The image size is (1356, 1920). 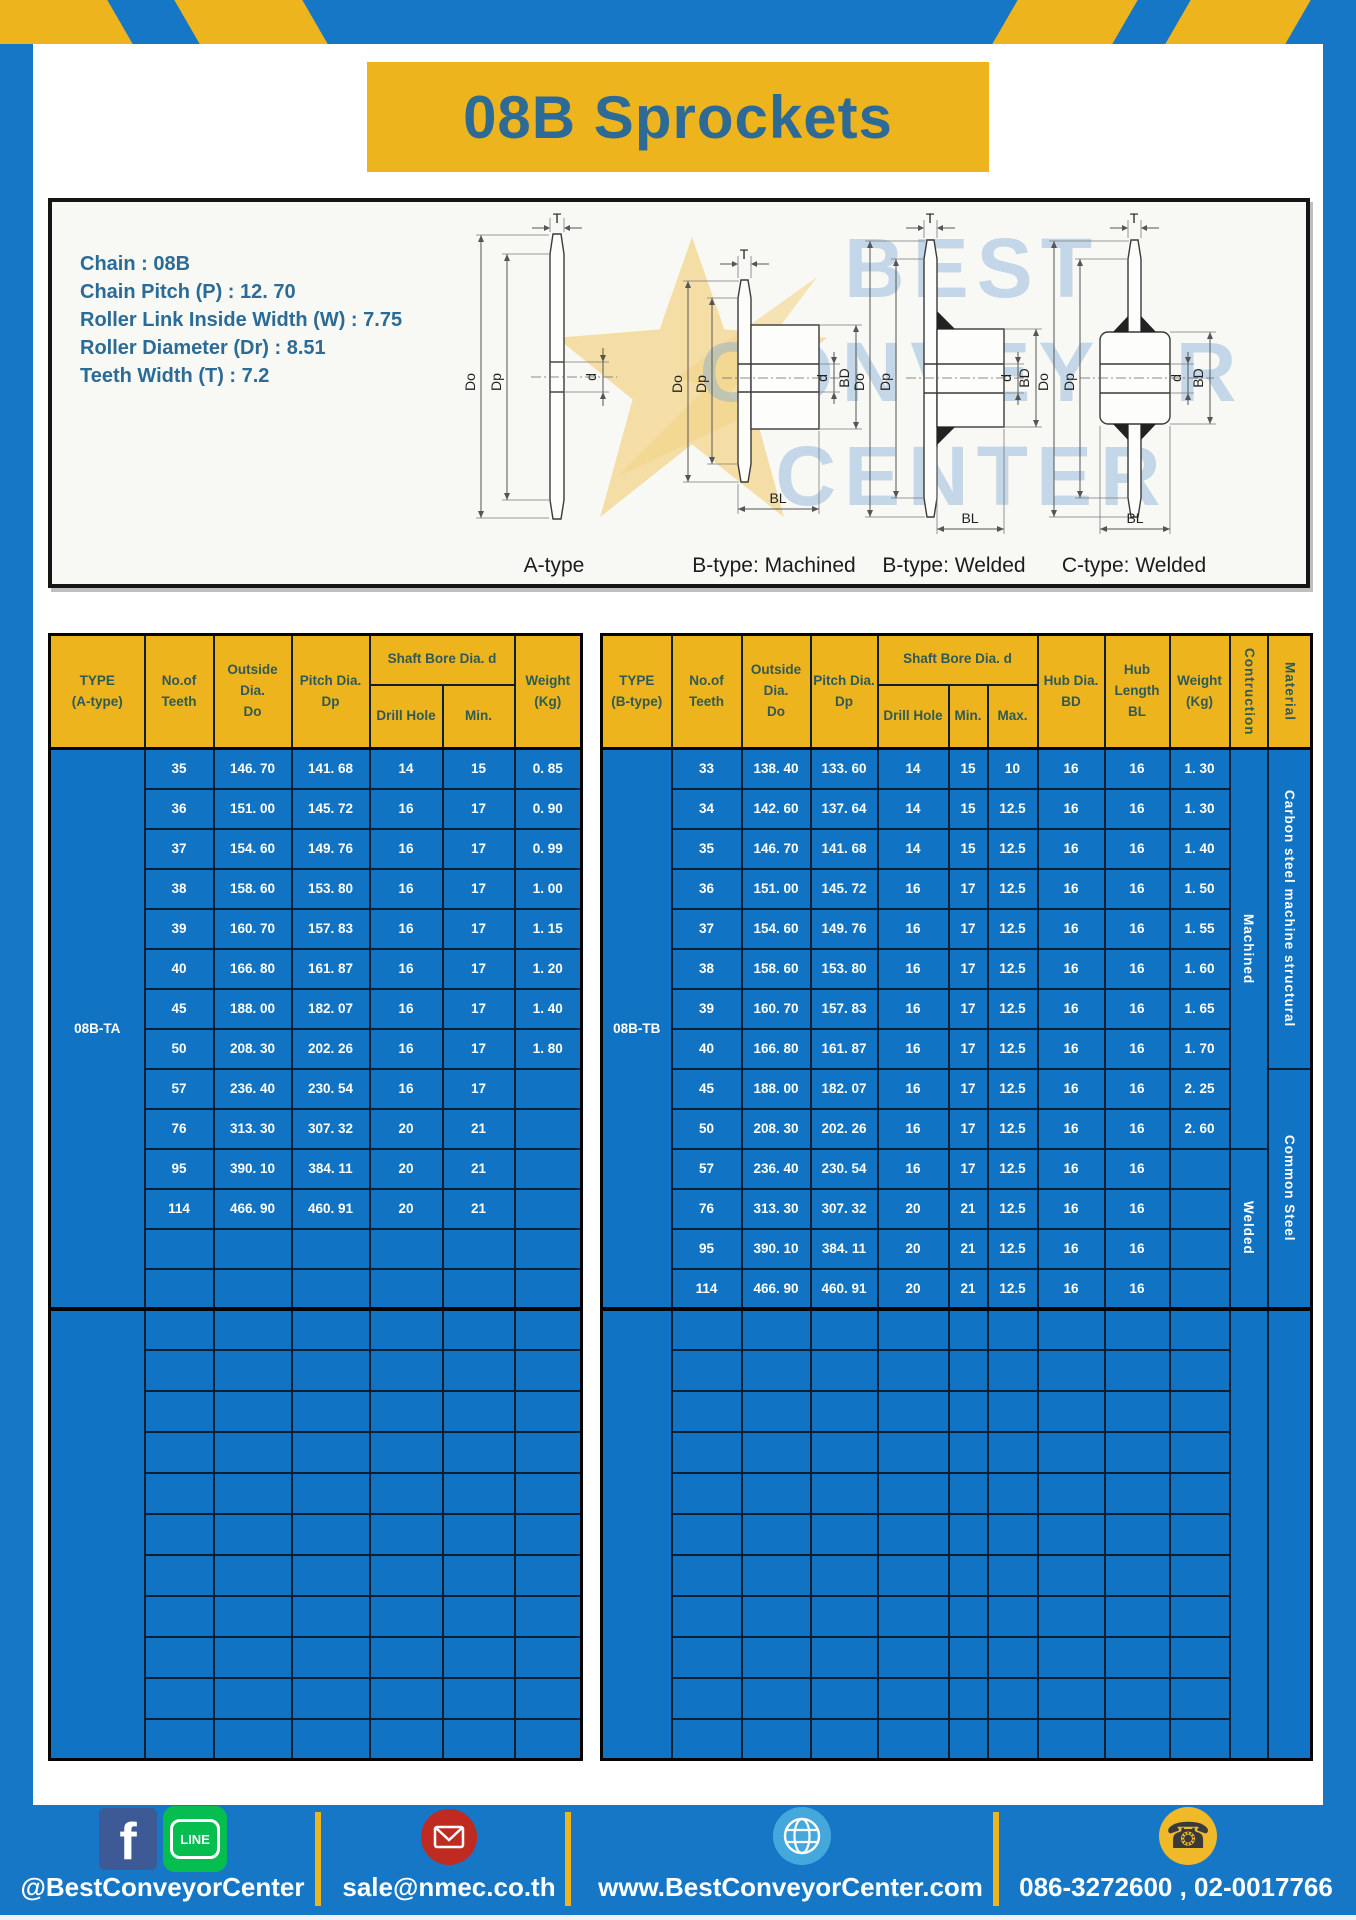 I want to click on data-cell: 208. 30, so click(x=776, y=1128).